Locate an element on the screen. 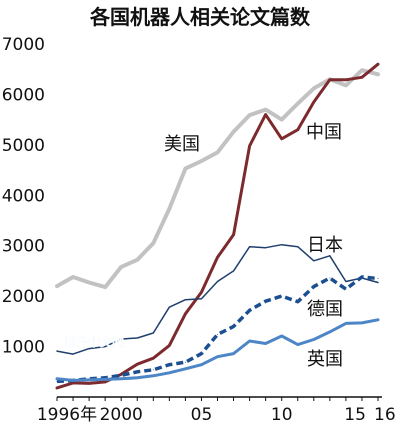 Image resolution: width=400 pixels, height=434 pixels. x-tick-label: 15 is located at coordinates (355, 415).